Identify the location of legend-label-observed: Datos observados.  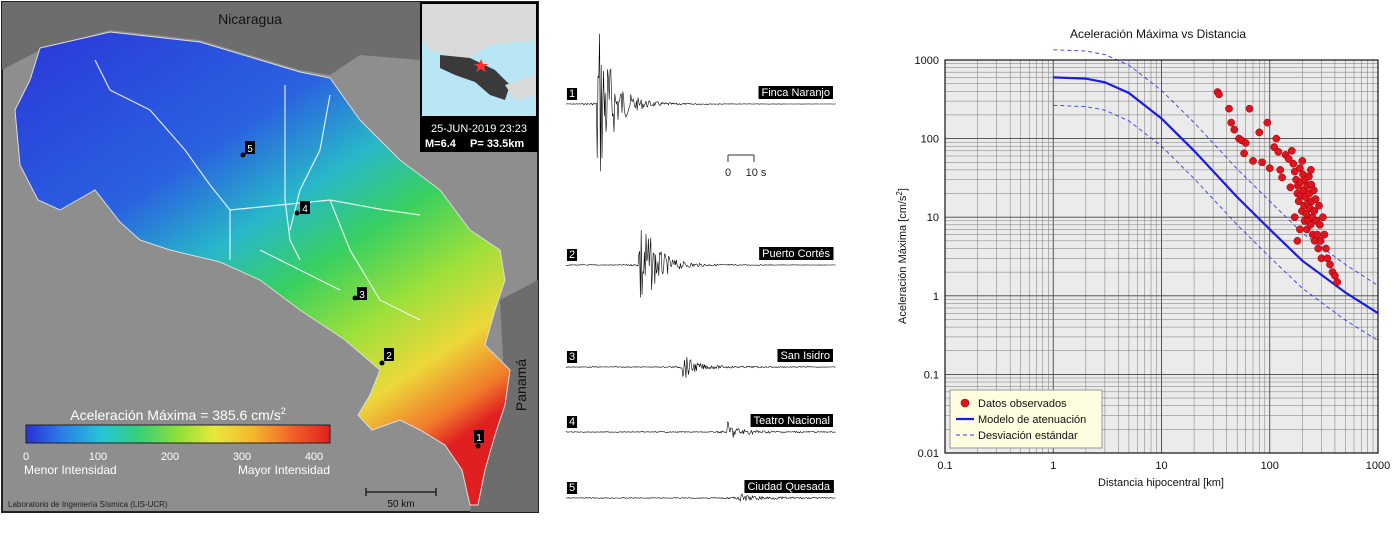
(1022, 404).